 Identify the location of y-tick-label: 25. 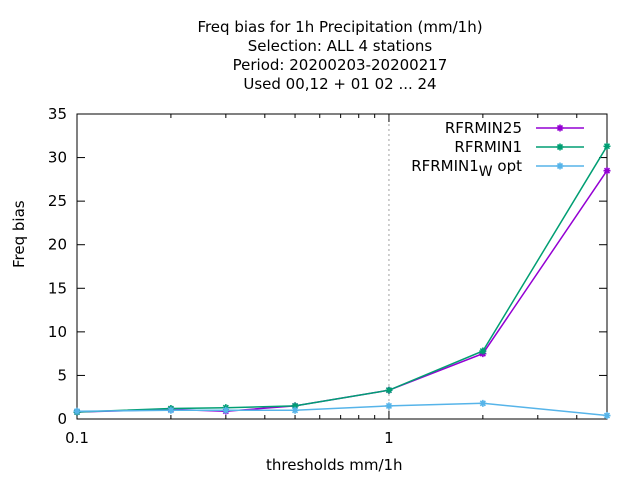
(57, 201).